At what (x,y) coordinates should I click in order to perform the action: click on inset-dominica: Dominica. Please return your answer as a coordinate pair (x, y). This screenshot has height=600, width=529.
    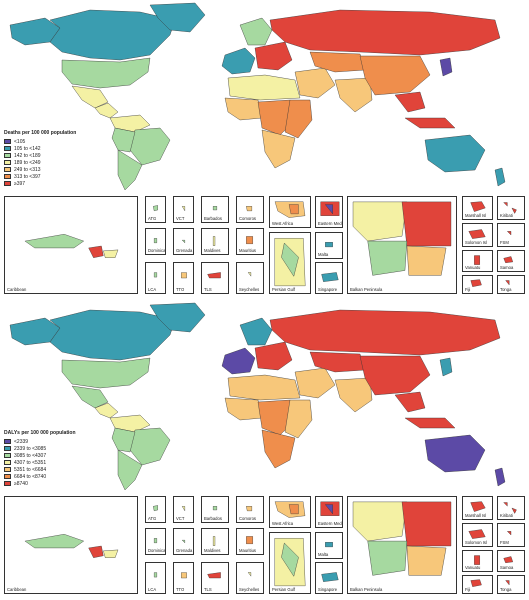
    Looking at the image, I should click on (155, 541).